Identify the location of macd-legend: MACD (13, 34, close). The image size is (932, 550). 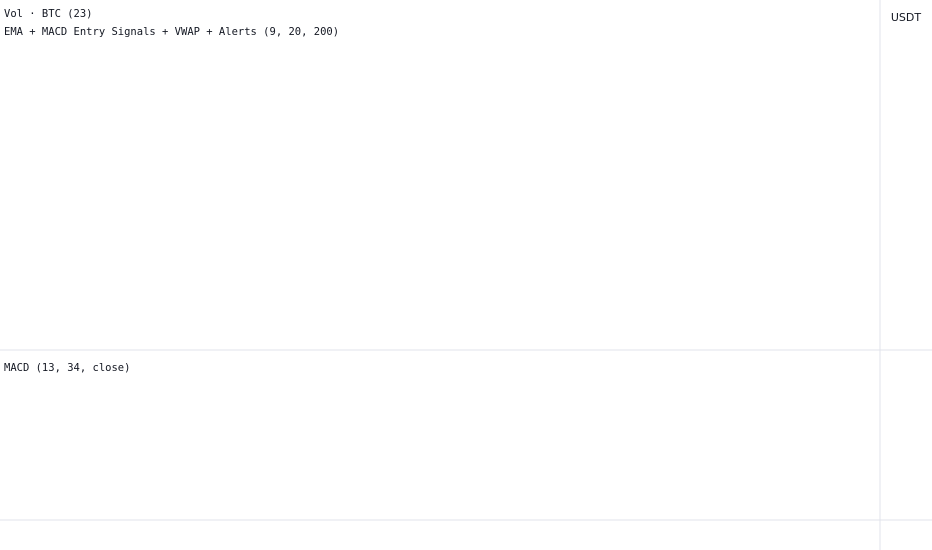
(67, 368).